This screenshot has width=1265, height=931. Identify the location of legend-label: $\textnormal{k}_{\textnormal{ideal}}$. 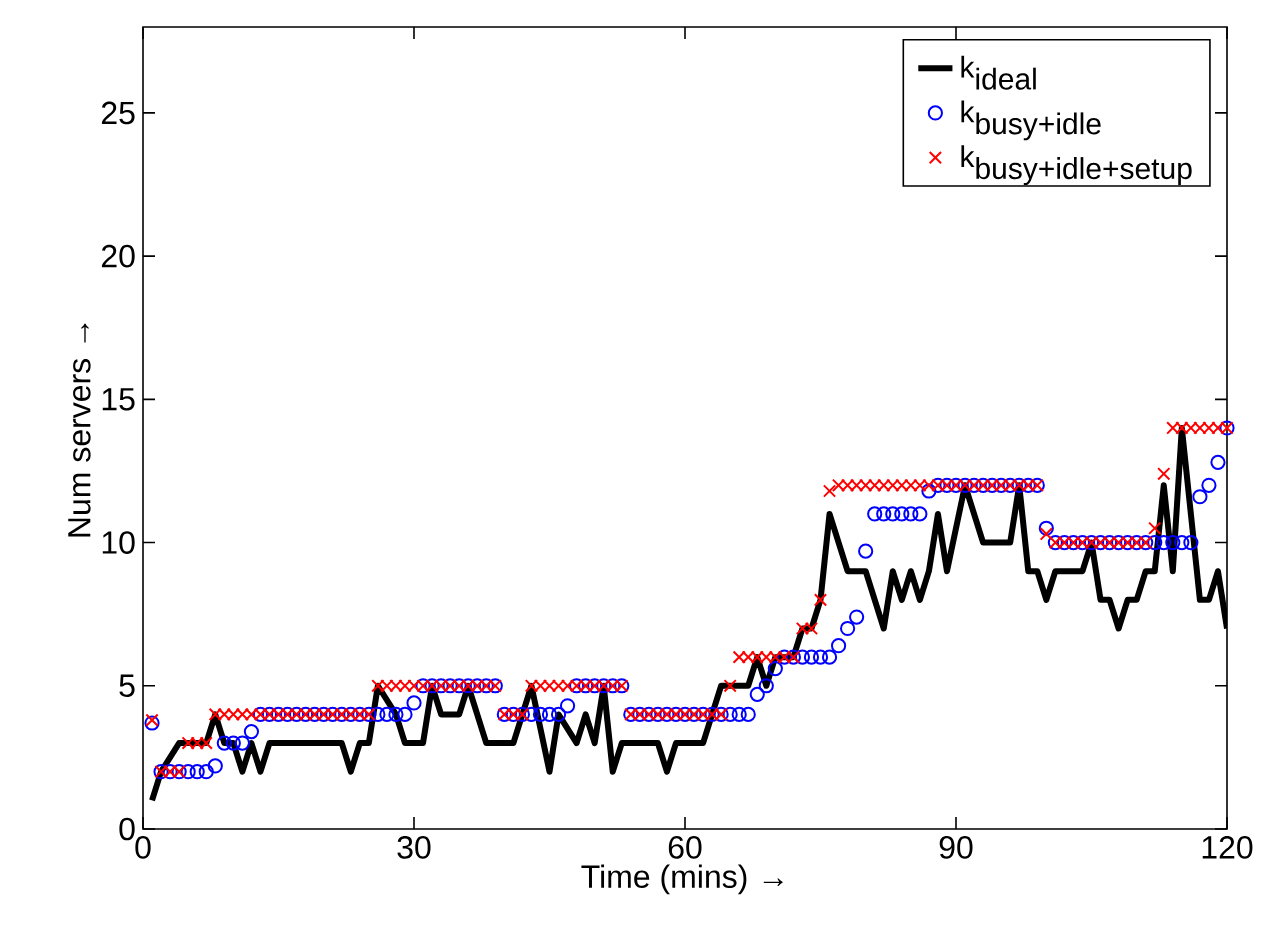
(998, 72).